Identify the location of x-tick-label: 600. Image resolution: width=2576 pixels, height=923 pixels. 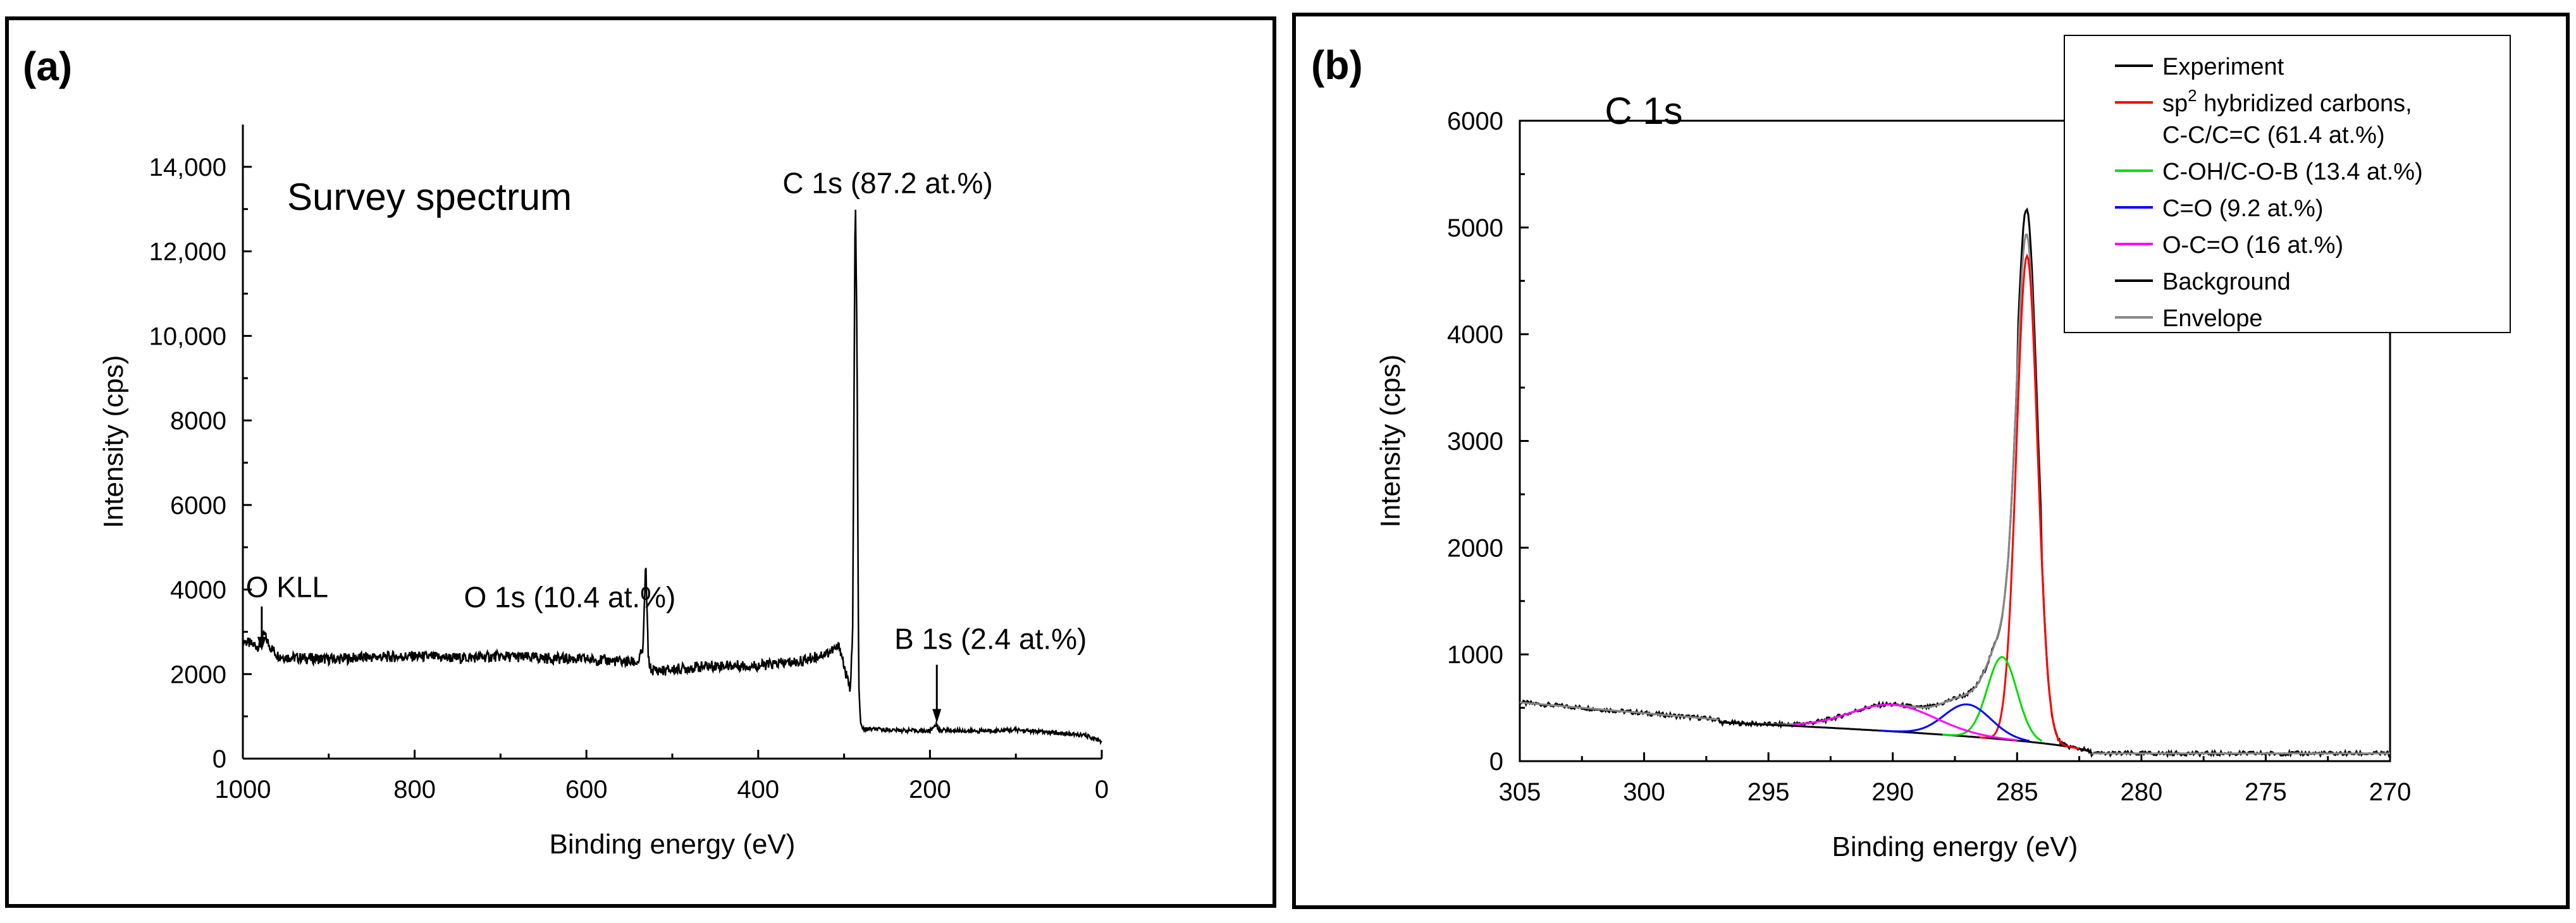
(586, 790).